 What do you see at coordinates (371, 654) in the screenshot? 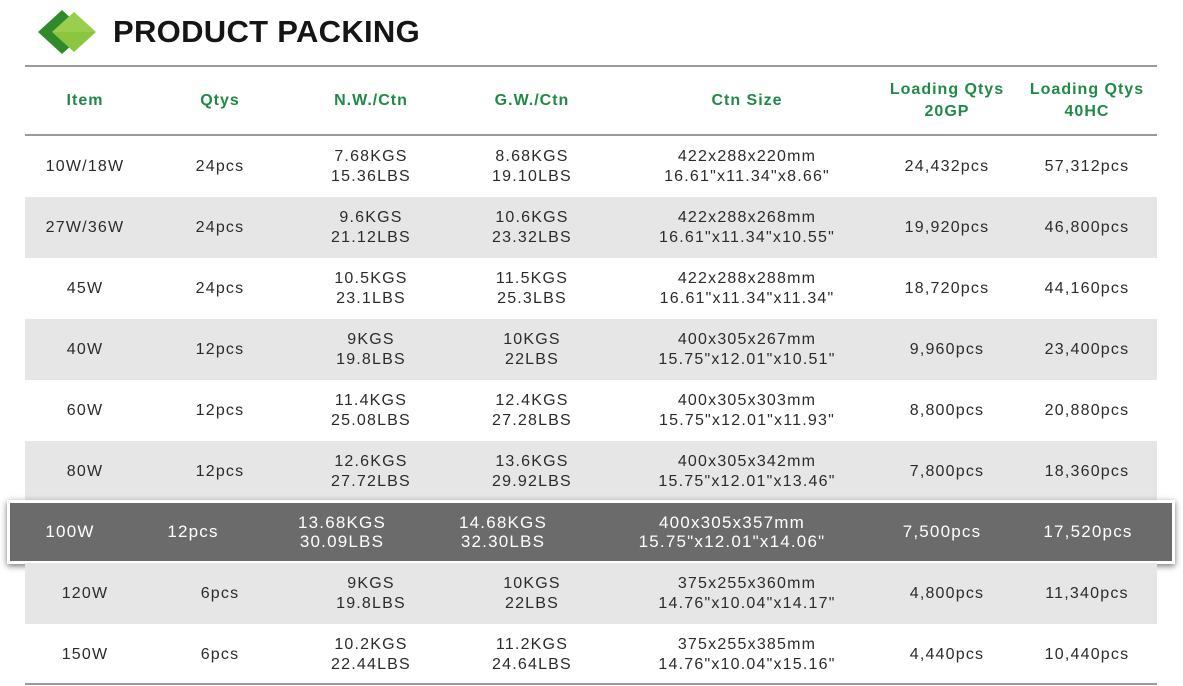
I see `cell-net-weight: 10.2KGS 22.44LBS` at bounding box center [371, 654].